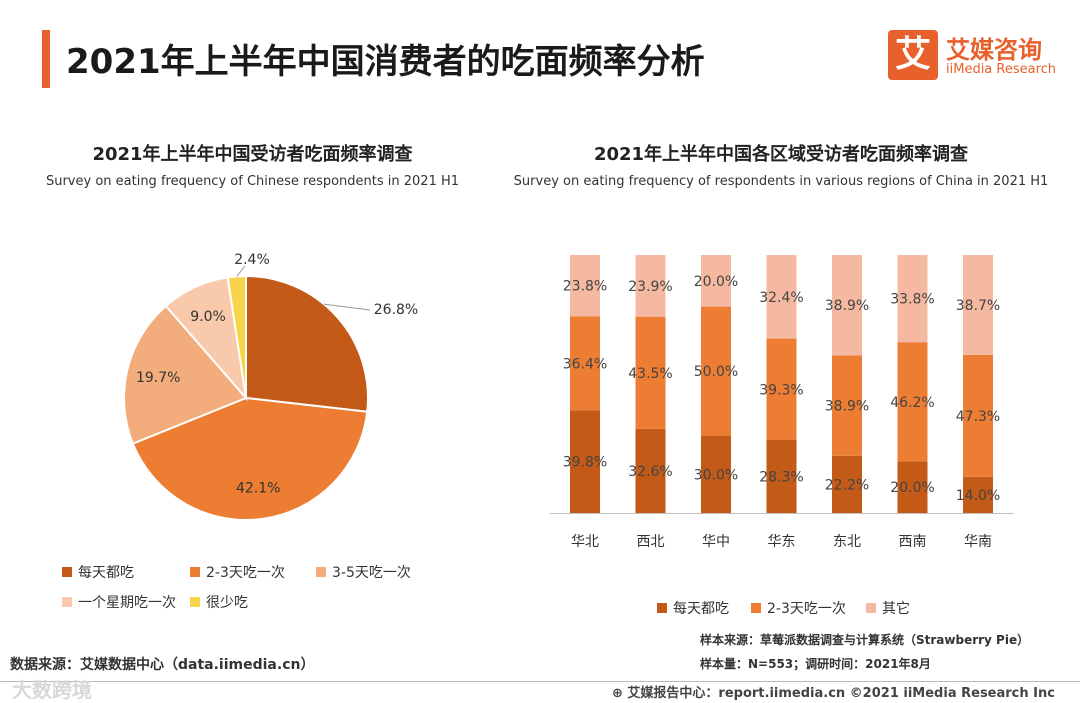 This screenshot has width=1080, height=703. I want to click on legend-label-rarely: 很少吃, so click(227, 603).